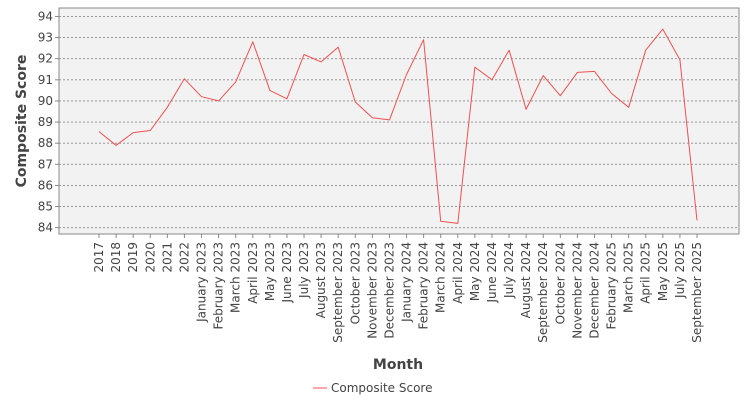 The image size is (750, 400). What do you see at coordinates (338, 292) in the screenshot?
I see `x-tick-label: September 2023` at bounding box center [338, 292].